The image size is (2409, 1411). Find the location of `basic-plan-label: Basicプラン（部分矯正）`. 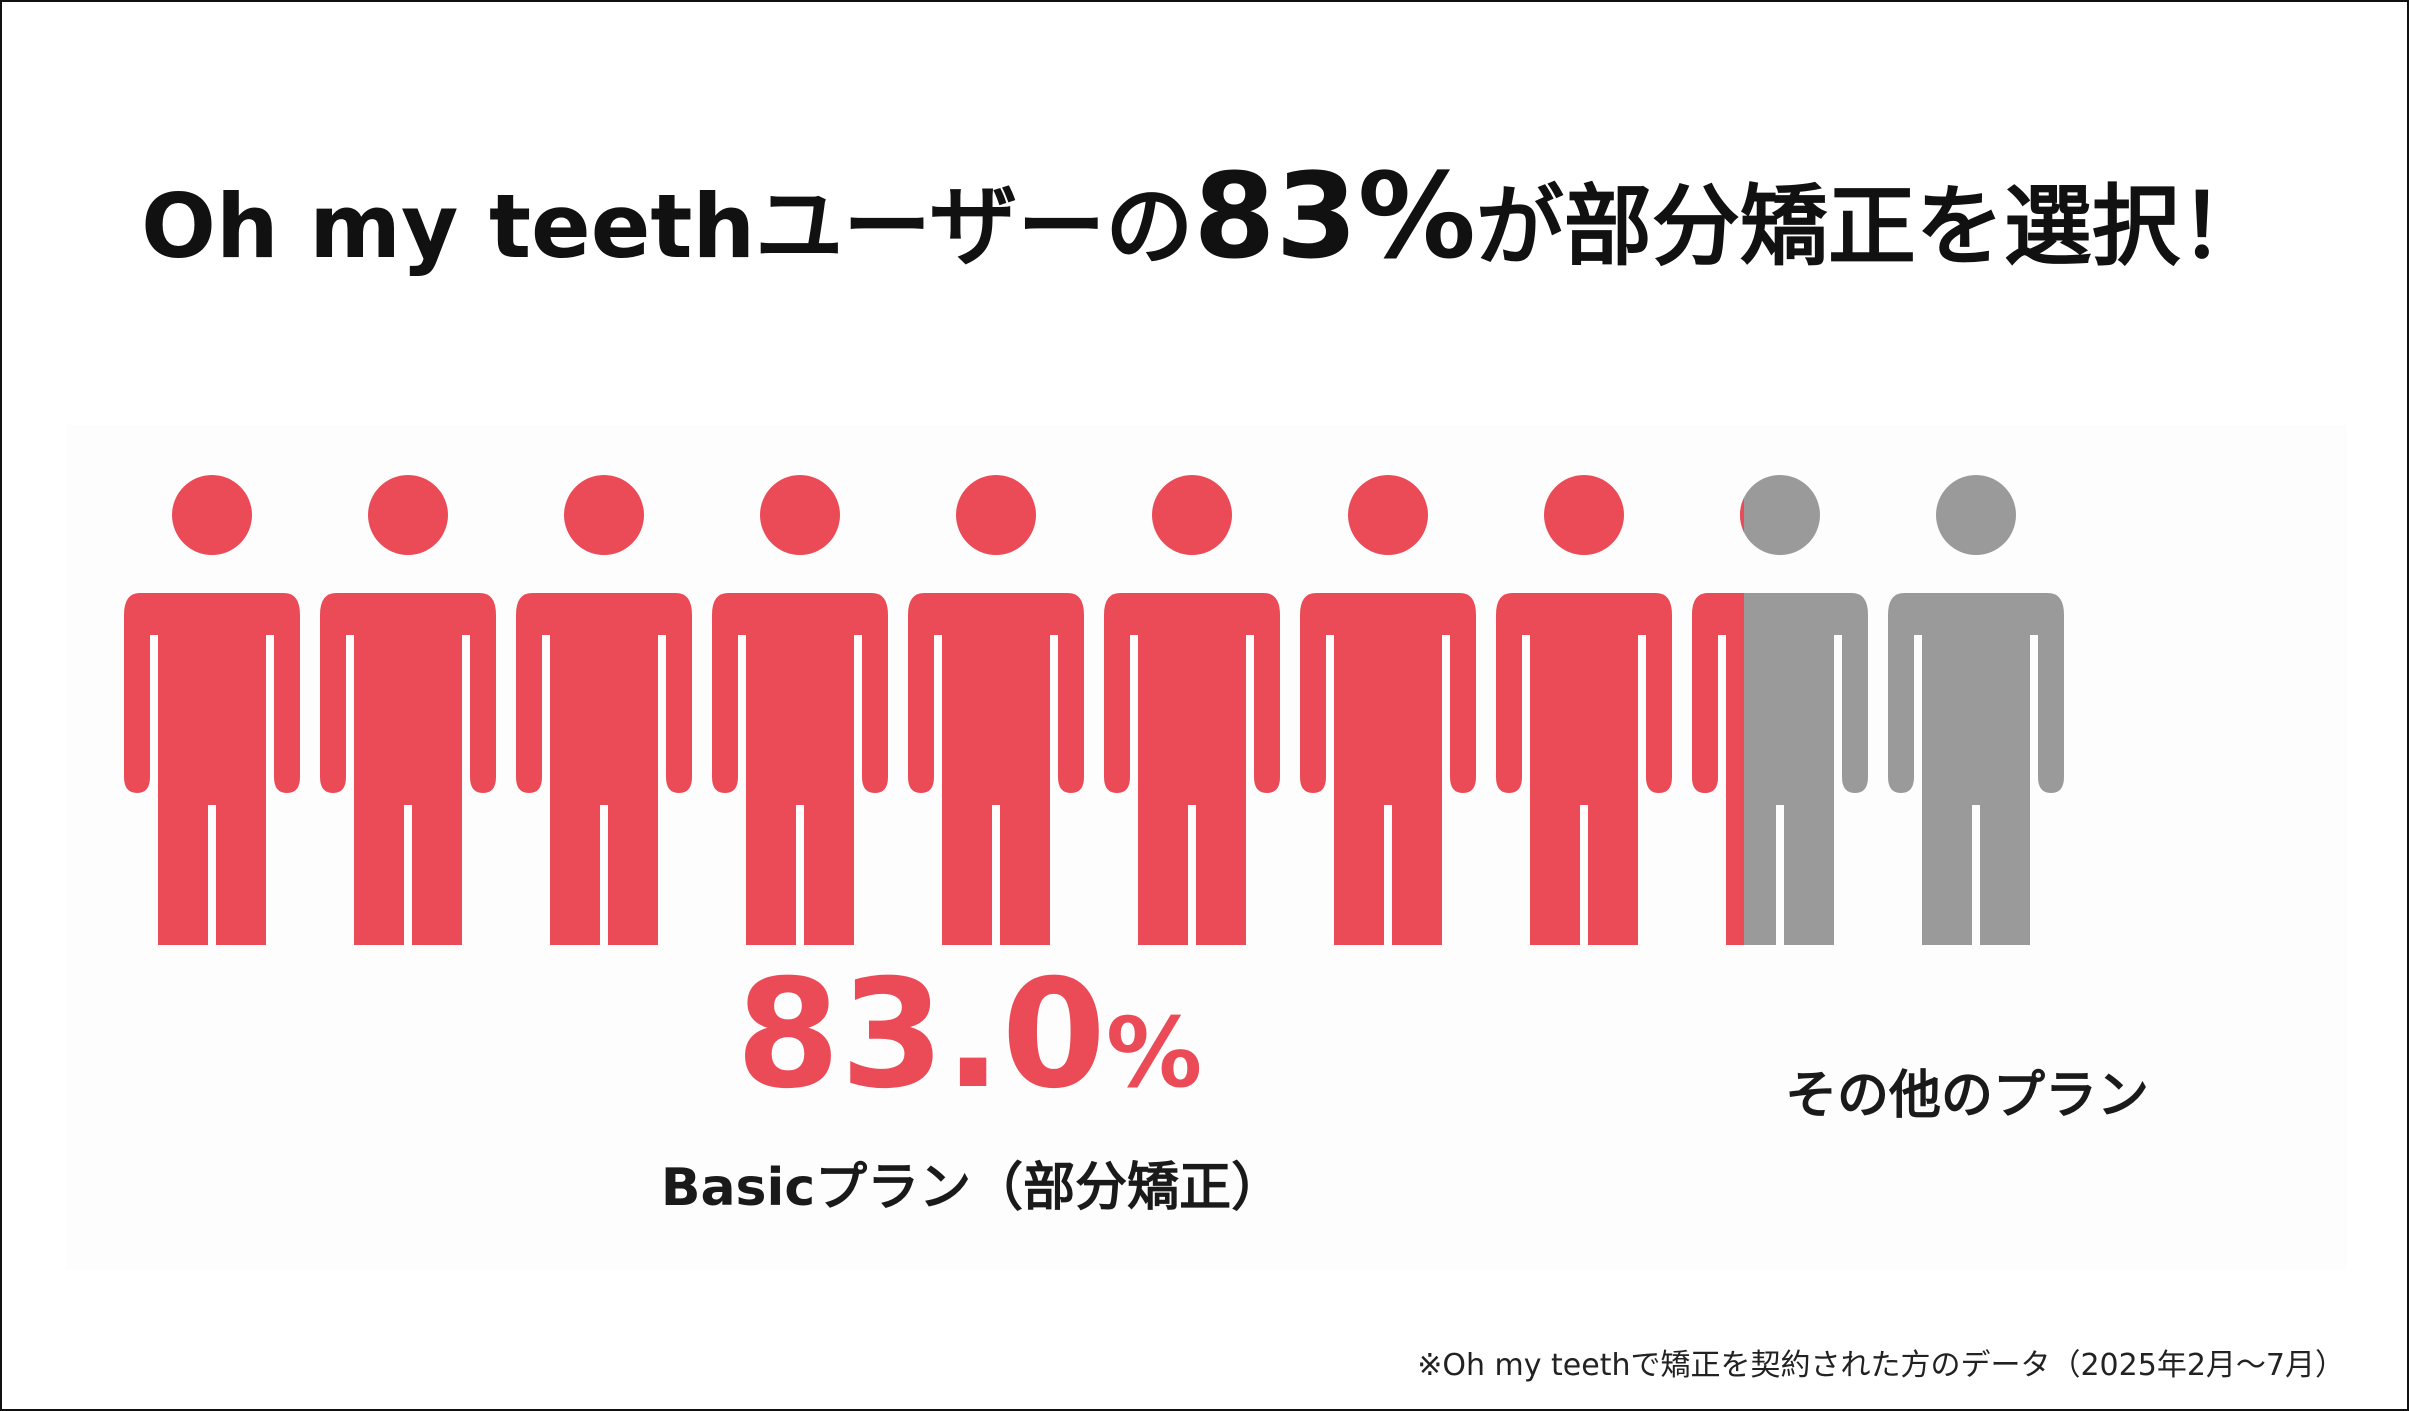

basic-plan-label: Basicプラン（部分矯正） is located at coordinates (972, 1188).